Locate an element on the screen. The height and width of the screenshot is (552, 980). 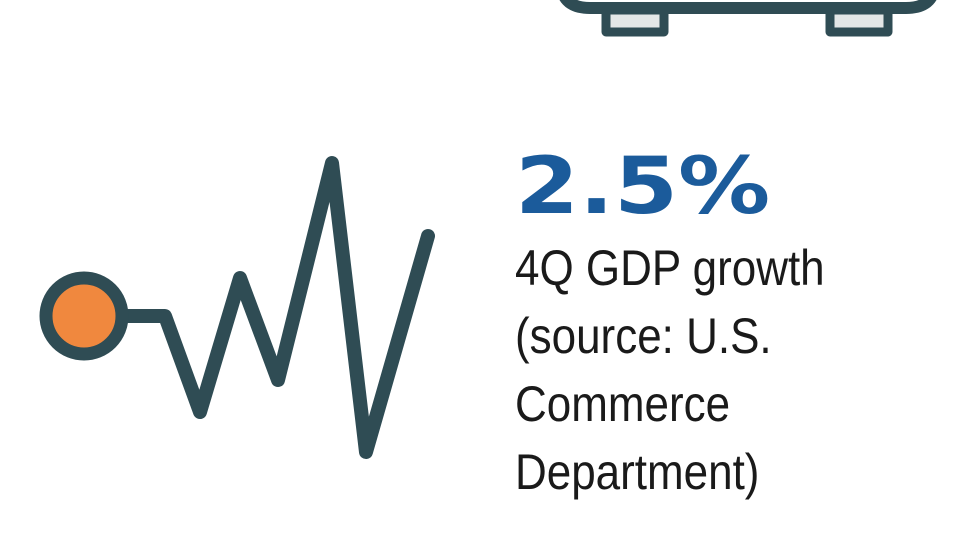
stat-value: 2.5% is located at coordinates (642, 187).